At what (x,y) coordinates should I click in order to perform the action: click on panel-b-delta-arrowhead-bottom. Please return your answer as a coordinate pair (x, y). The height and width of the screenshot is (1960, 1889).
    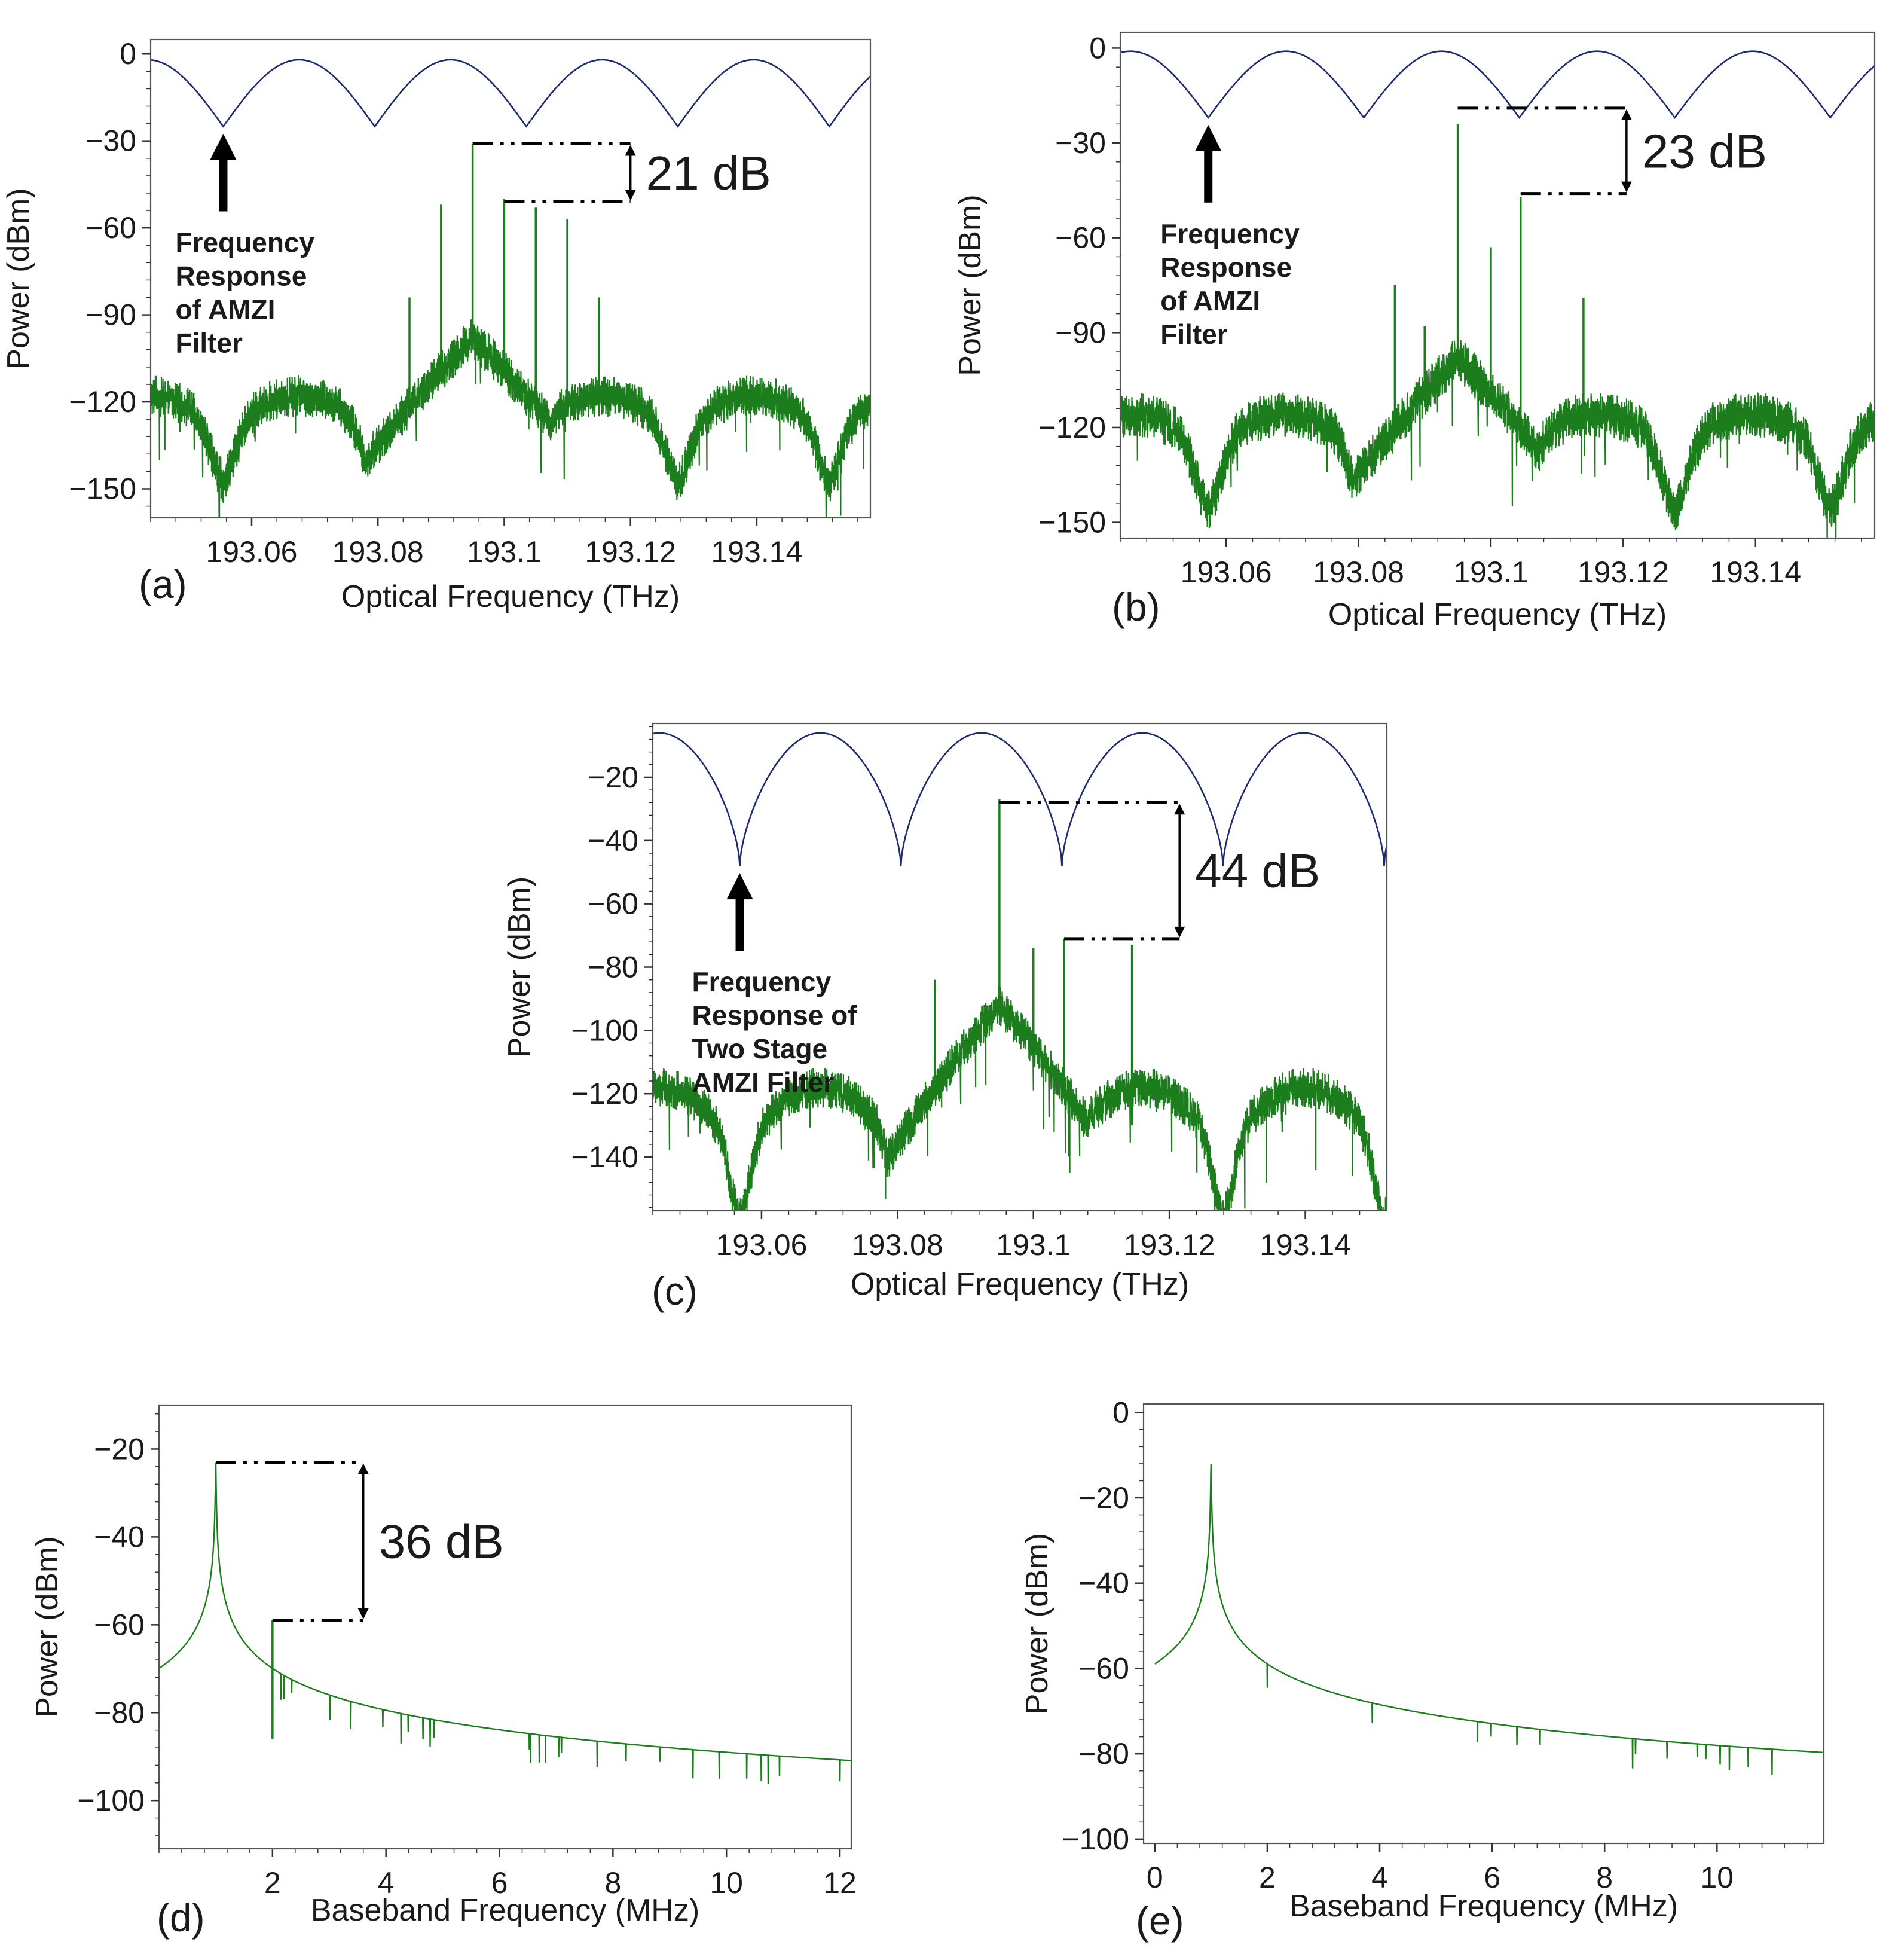
    Looking at the image, I should click on (1626, 187).